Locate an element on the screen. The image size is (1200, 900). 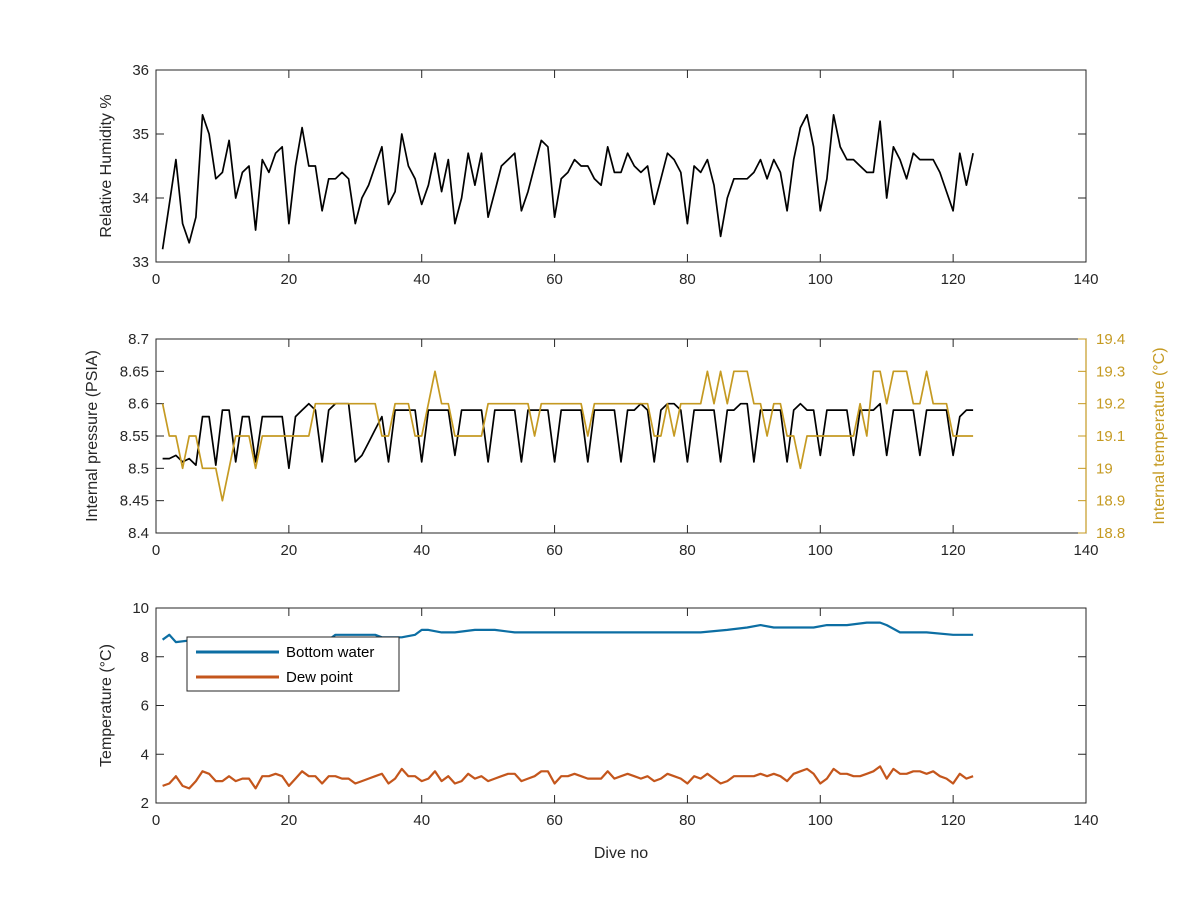
y-tick-label: 2 is located at coordinates (145, 803).